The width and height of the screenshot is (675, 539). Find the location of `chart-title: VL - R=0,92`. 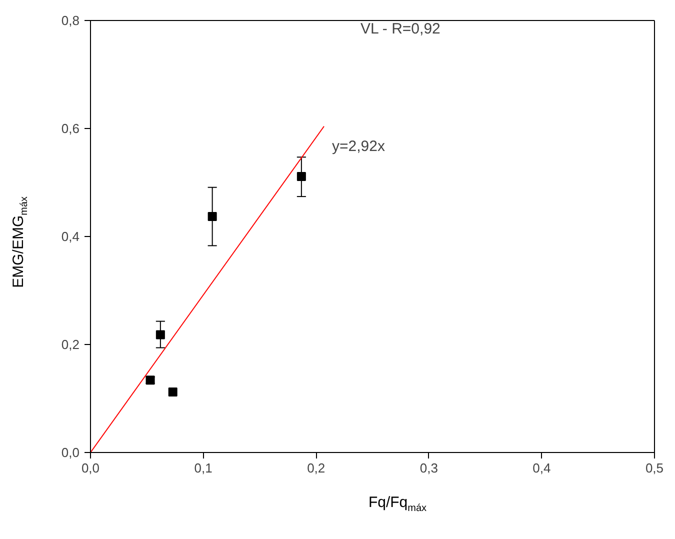

chart-title: VL - R=0,92 is located at coordinates (400, 29).